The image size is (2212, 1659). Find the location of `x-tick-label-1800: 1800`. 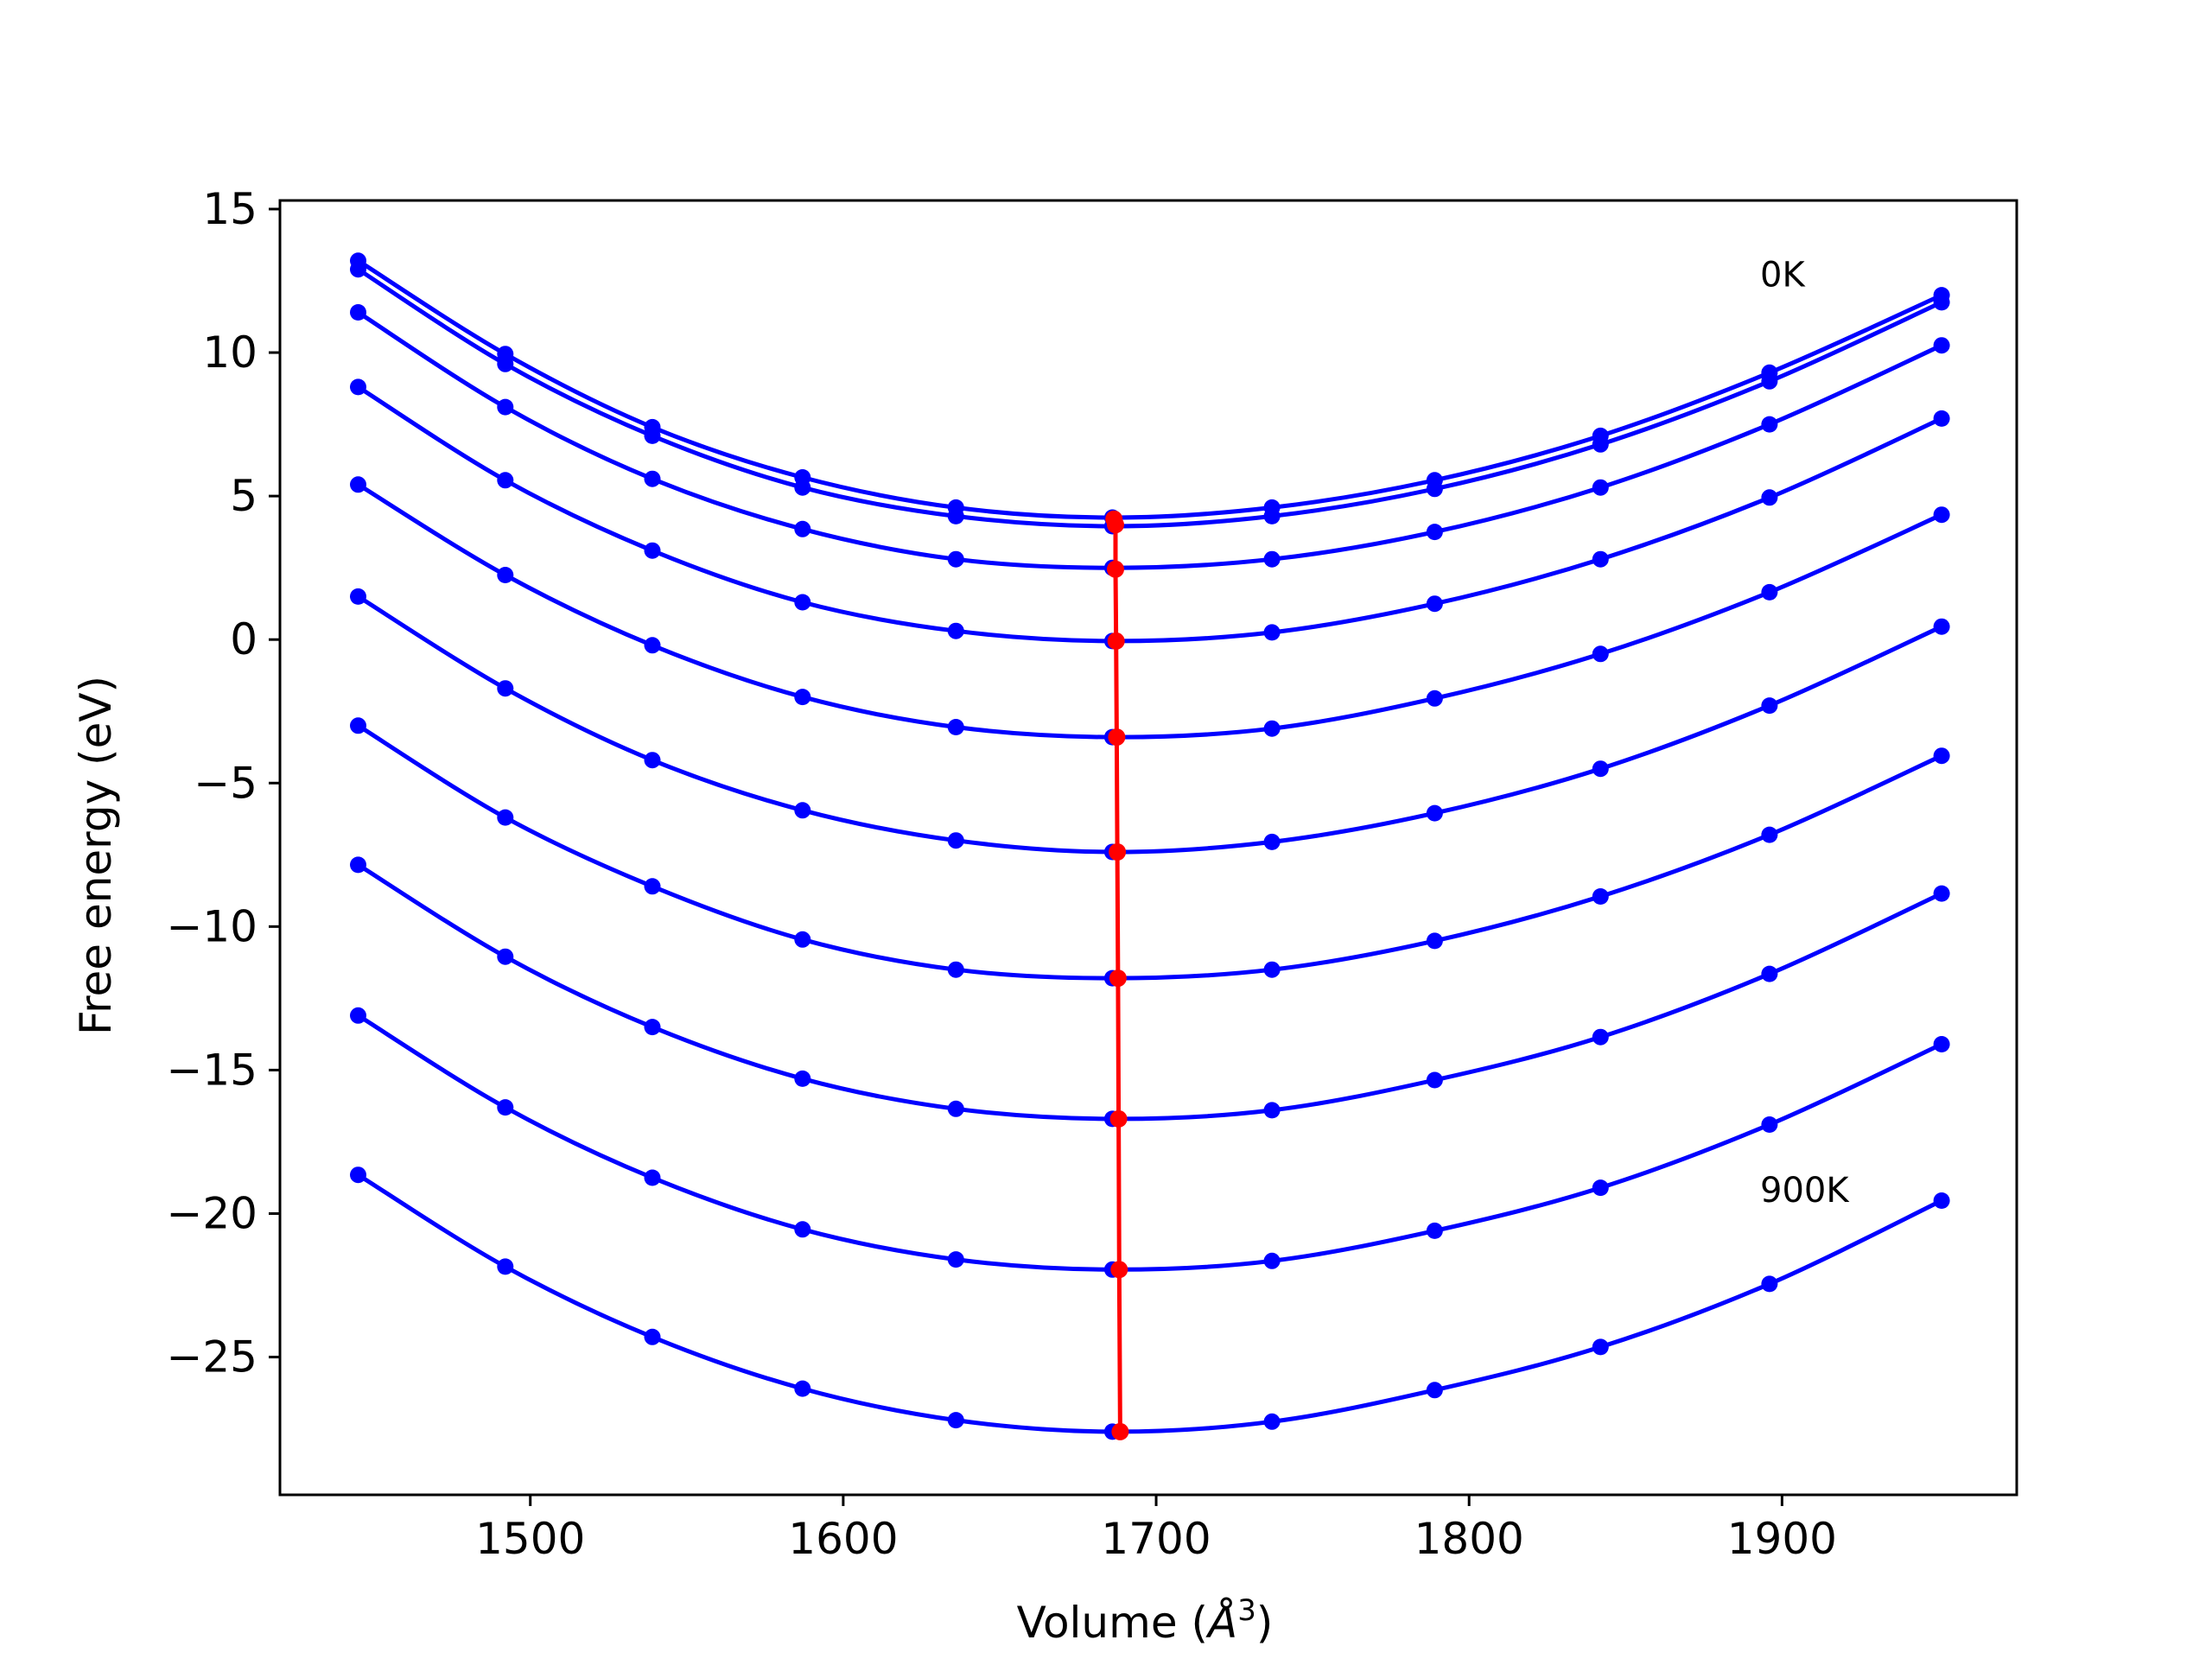

x-tick-label-1800: 1800 is located at coordinates (1469, 1539).